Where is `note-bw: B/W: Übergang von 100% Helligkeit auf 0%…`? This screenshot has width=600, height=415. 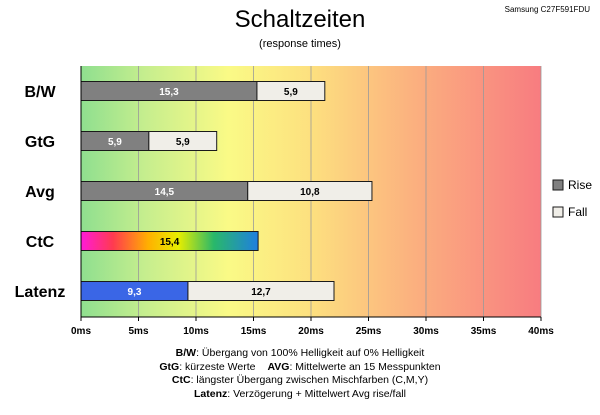 note-bw: B/W: Übergang von 100% Helligkeit auf 0%… is located at coordinates (300, 353).